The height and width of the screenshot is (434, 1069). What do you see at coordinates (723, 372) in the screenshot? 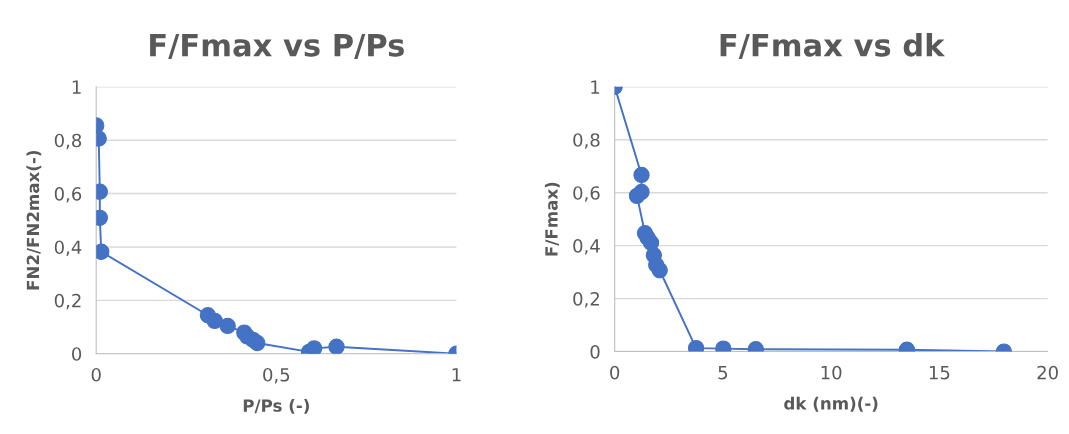
I see `x-tick-label: 5` at bounding box center [723, 372].